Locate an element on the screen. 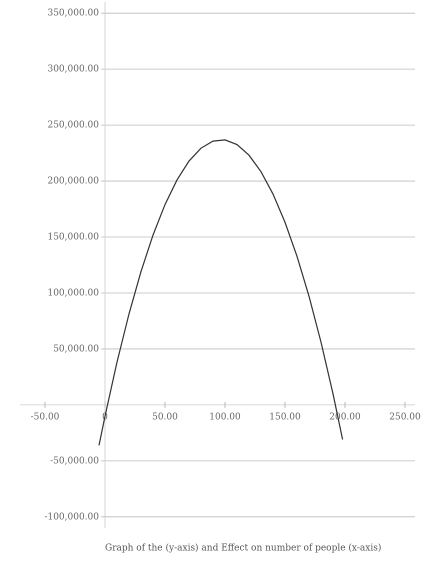  y-tick-label: -50,000.00 is located at coordinates (74, 461).